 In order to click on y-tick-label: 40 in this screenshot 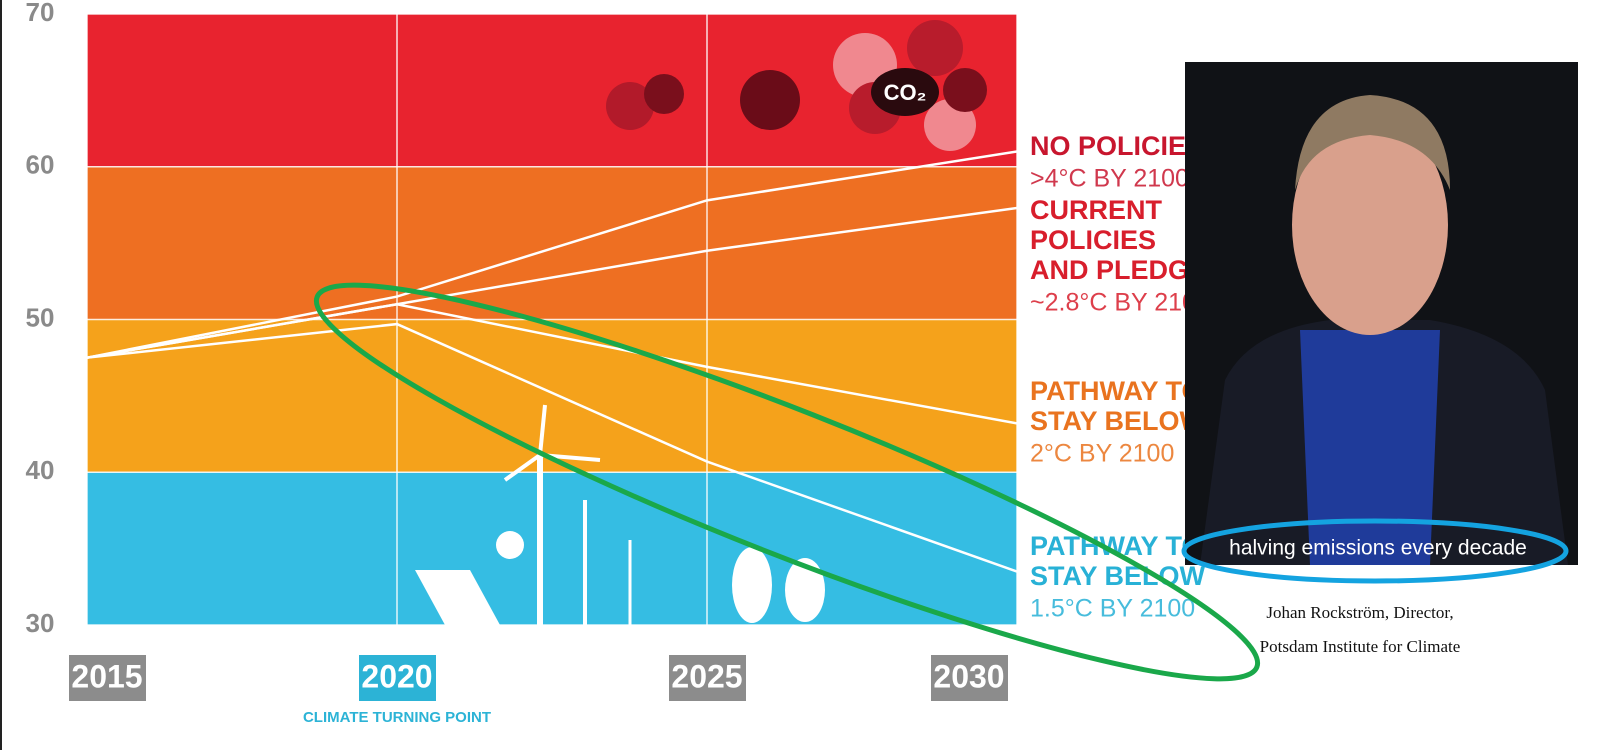, I will do `click(40, 470)`.